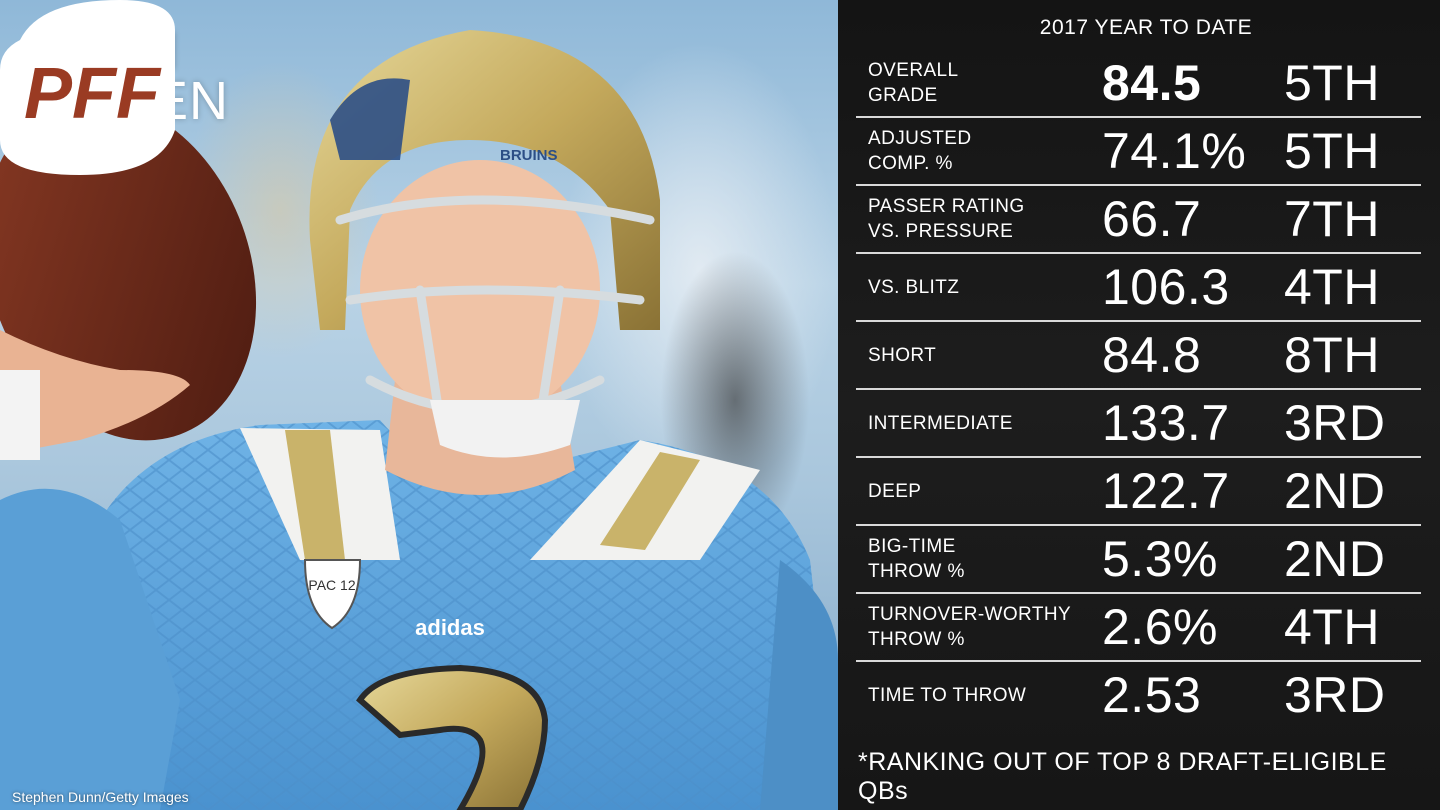  Describe the element at coordinates (1174, 151) in the screenshot. I see `stat-value: 74.1%` at that location.